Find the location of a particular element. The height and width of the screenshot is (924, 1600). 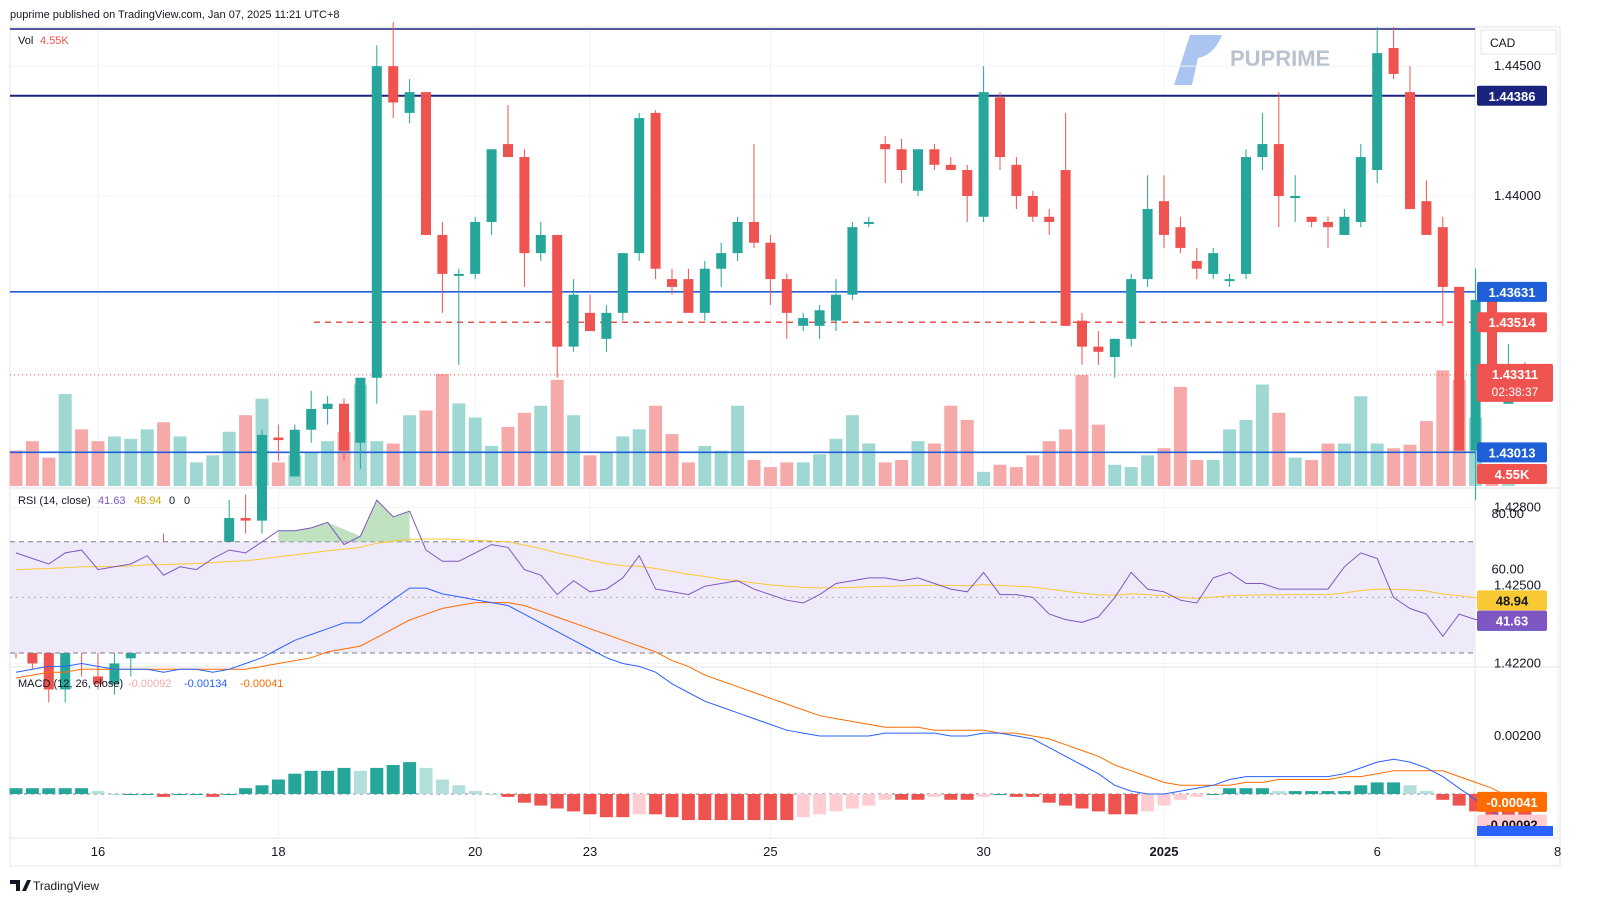

time-tick-label: 23 is located at coordinates (590, 851).